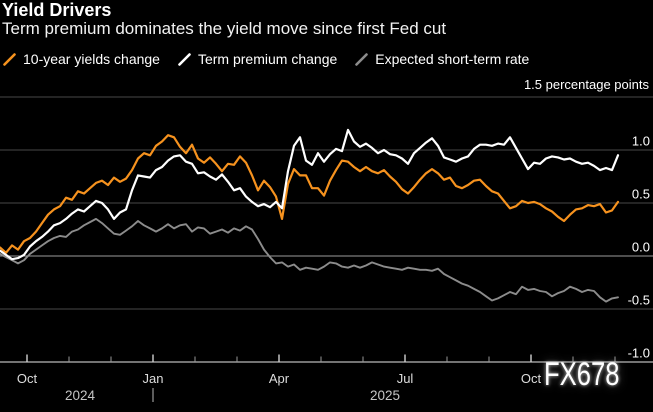 The width and height of the screenshot is (653, 412). What do you see at coordinates (641, 141) in the screenshot?
I see `y-tick-label: 1.0` at bounding box center [641, 141].